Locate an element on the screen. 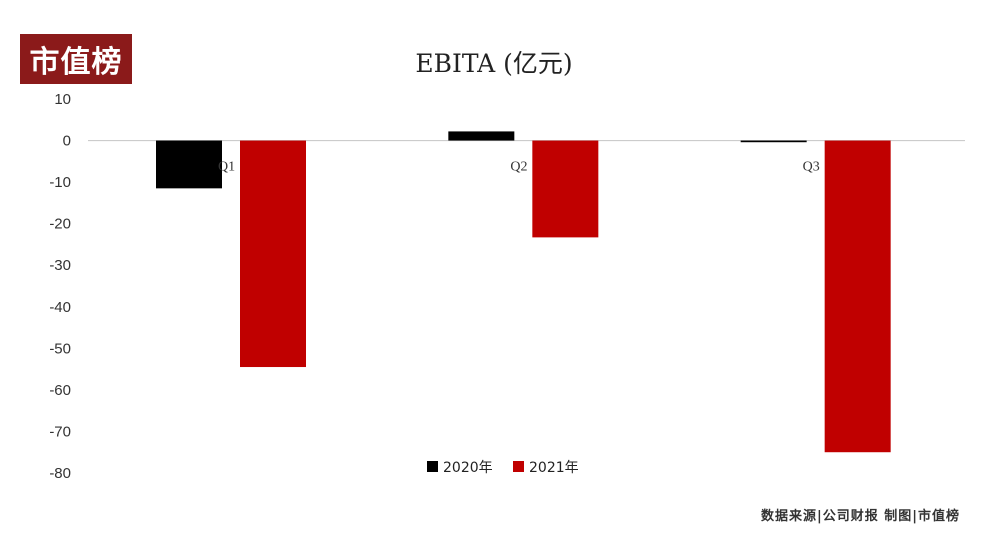 Image resolution: width=988 pixels, height=540 pixels. legend-label: 2021年 is located at coordinates (554, 468).